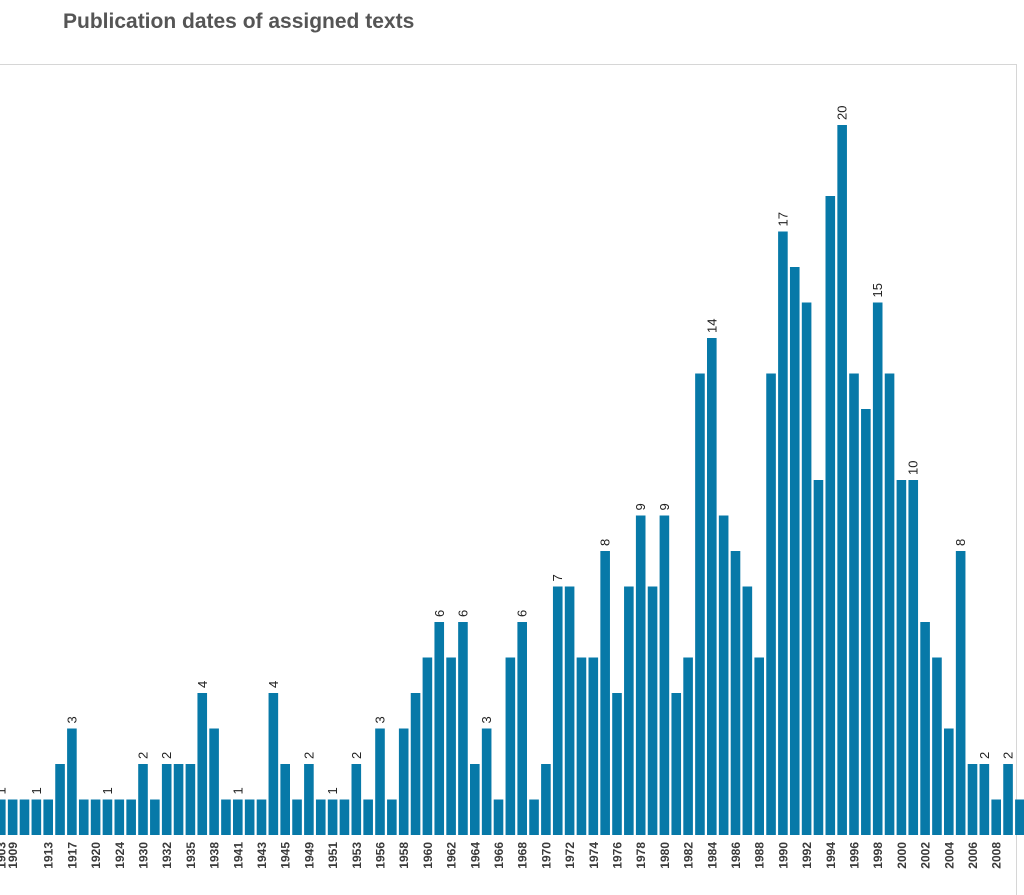 The height and width of the screenshot is (895, 1024). I want to click on bar-1995, so click(842, 480).